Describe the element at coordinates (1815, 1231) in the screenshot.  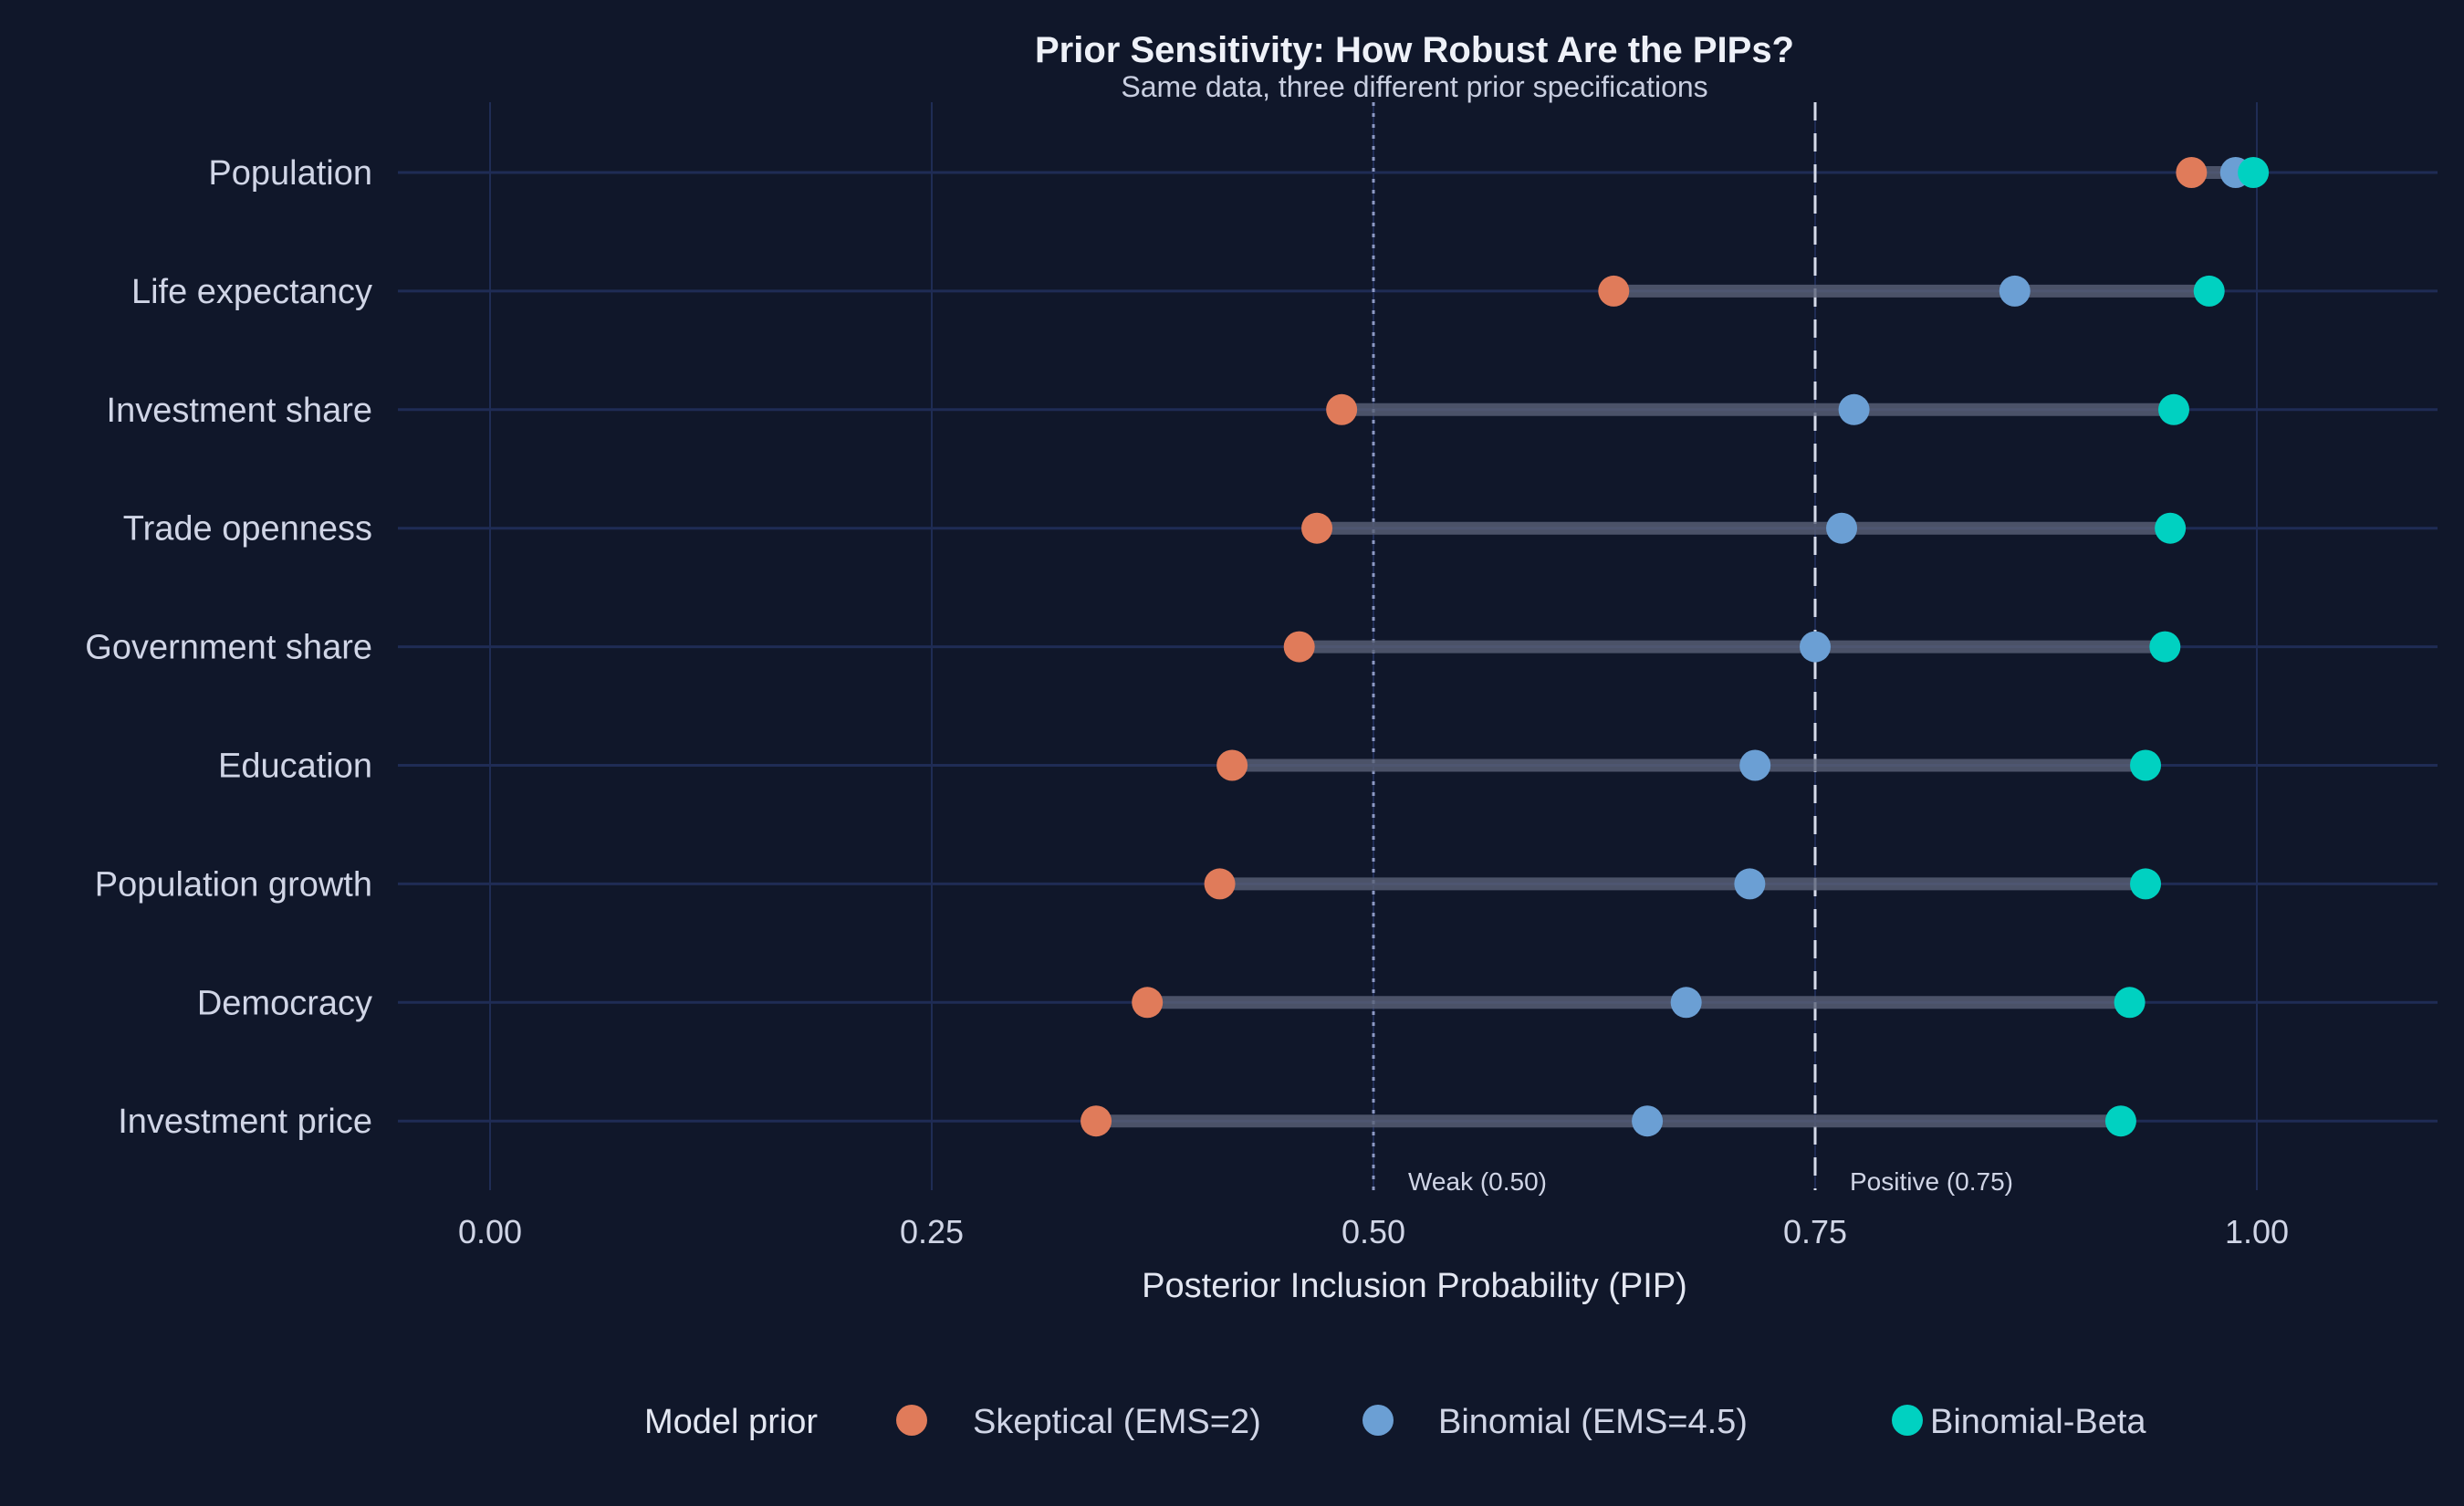
I see `x-tick-label: 0.75` at that location.